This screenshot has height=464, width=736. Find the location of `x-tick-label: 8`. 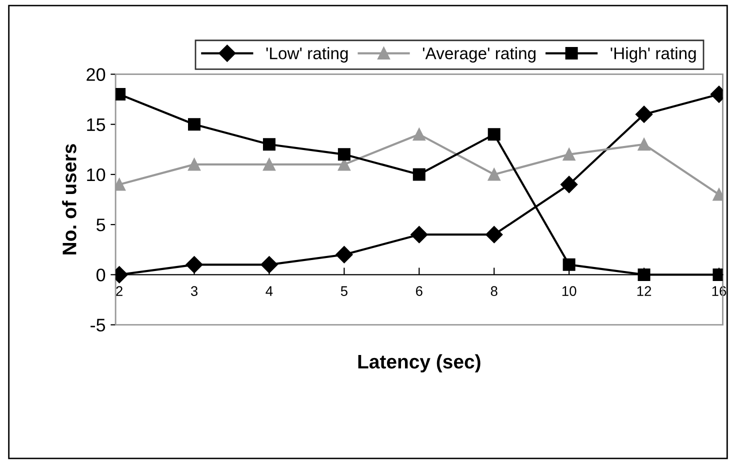

x-tick-label: 8 is located at coordinates (494, 291).